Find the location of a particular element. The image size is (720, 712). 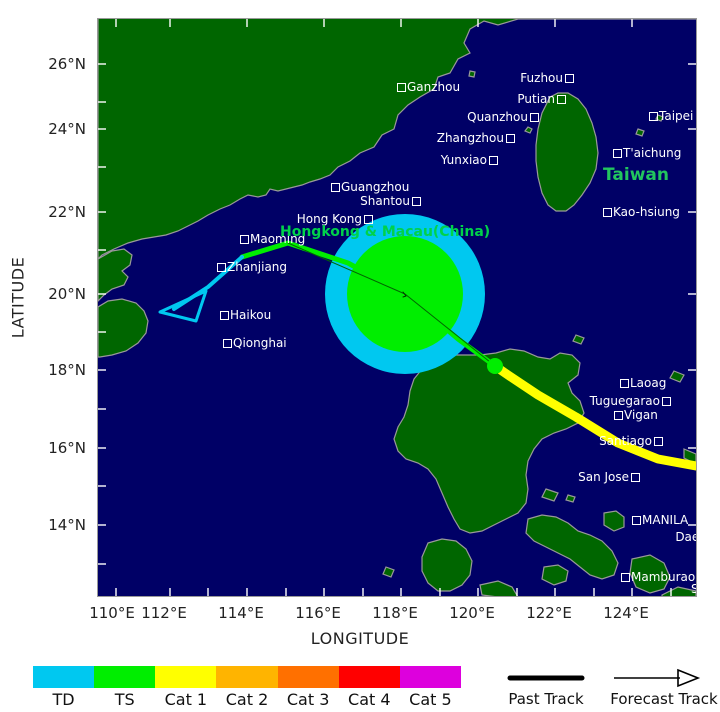

legend-color-swatch-ts is located at coordinates (125, 677).